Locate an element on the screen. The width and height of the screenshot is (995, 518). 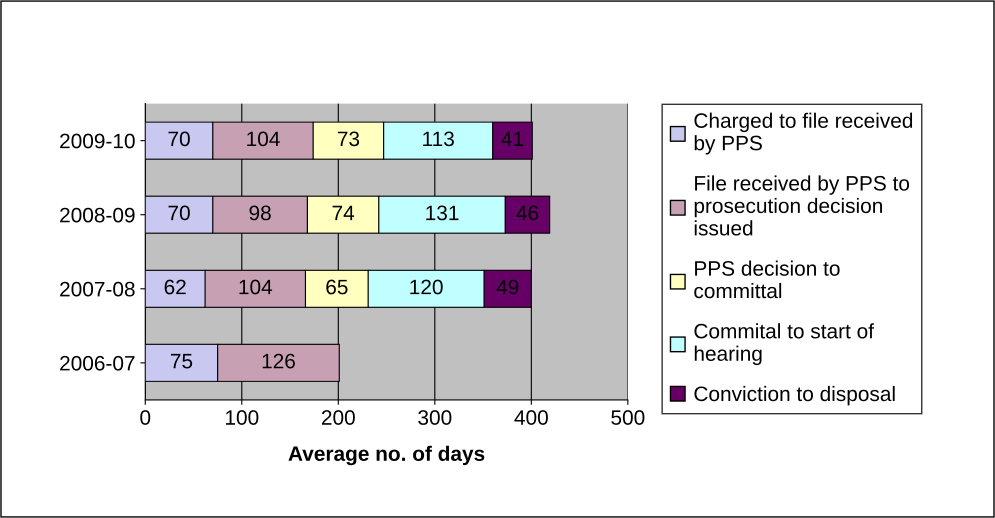
x-tick-label: 200 is located at coordinates (338, 417).